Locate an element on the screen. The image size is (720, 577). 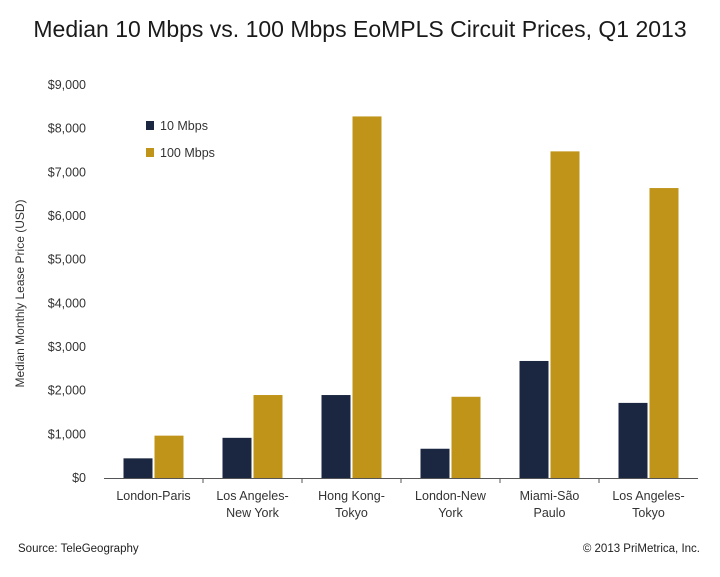
y-axis-label: Median Monthly Lease Price (USD) is located at coordinates (20, 293).